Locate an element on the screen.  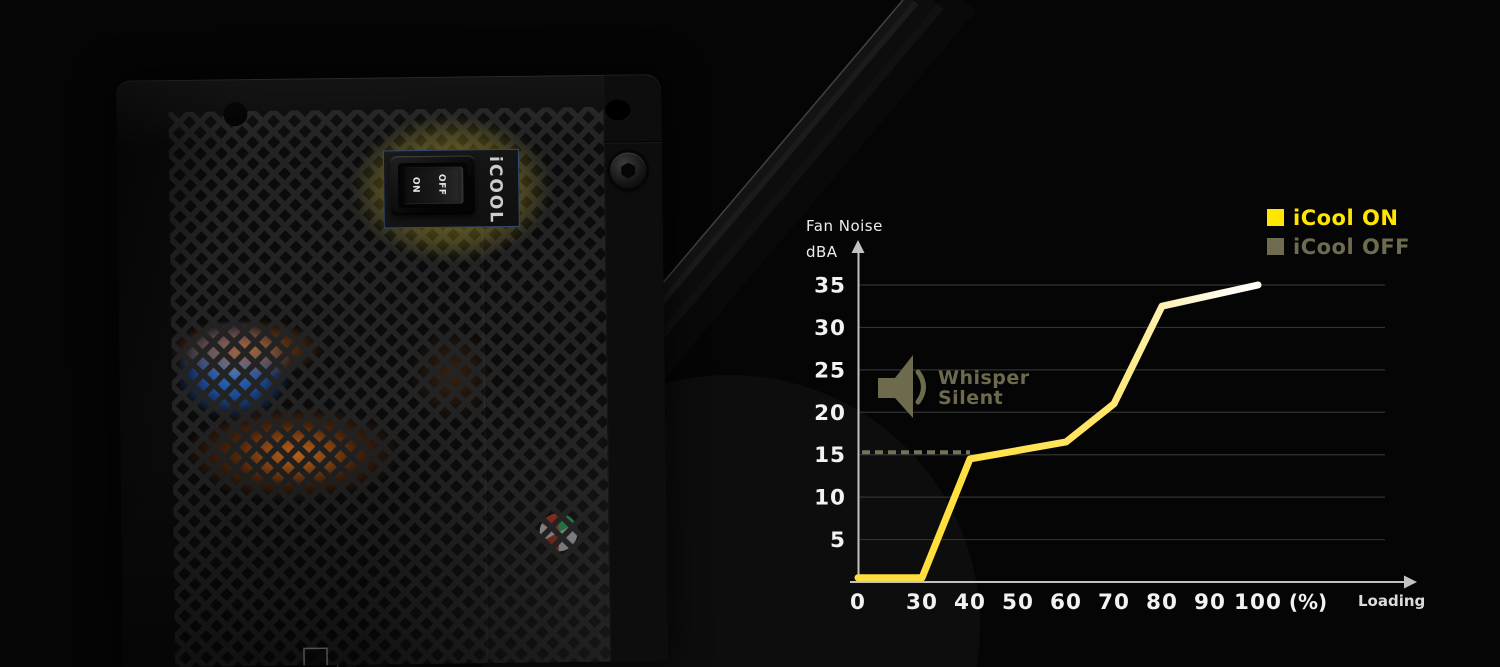
series-icool-on-line is located at coordinates (1058, 431).